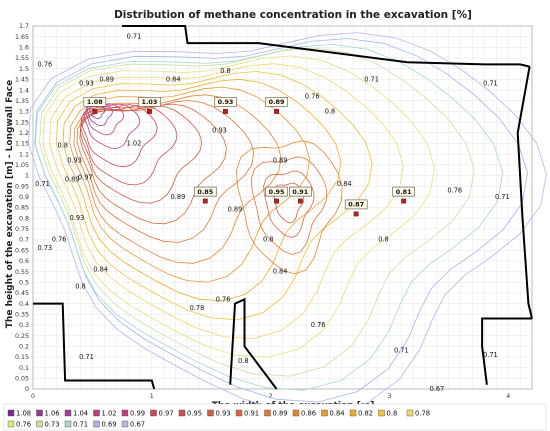  I want to click on legend-item: 0.93, so click(219, 414).